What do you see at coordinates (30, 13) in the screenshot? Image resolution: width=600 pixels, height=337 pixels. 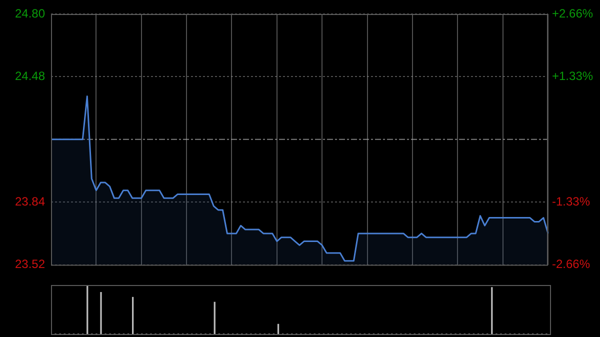 I see `y-tick-label: 24.80` at bounding box center [30, 13].